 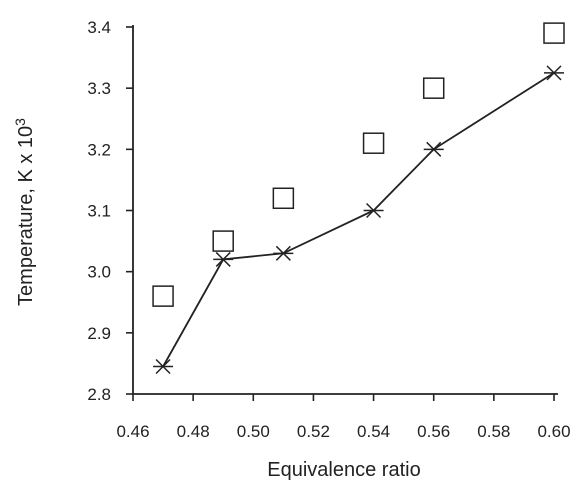 I want to click on y-tick-label: 2.8, so click(x=99, y=394).